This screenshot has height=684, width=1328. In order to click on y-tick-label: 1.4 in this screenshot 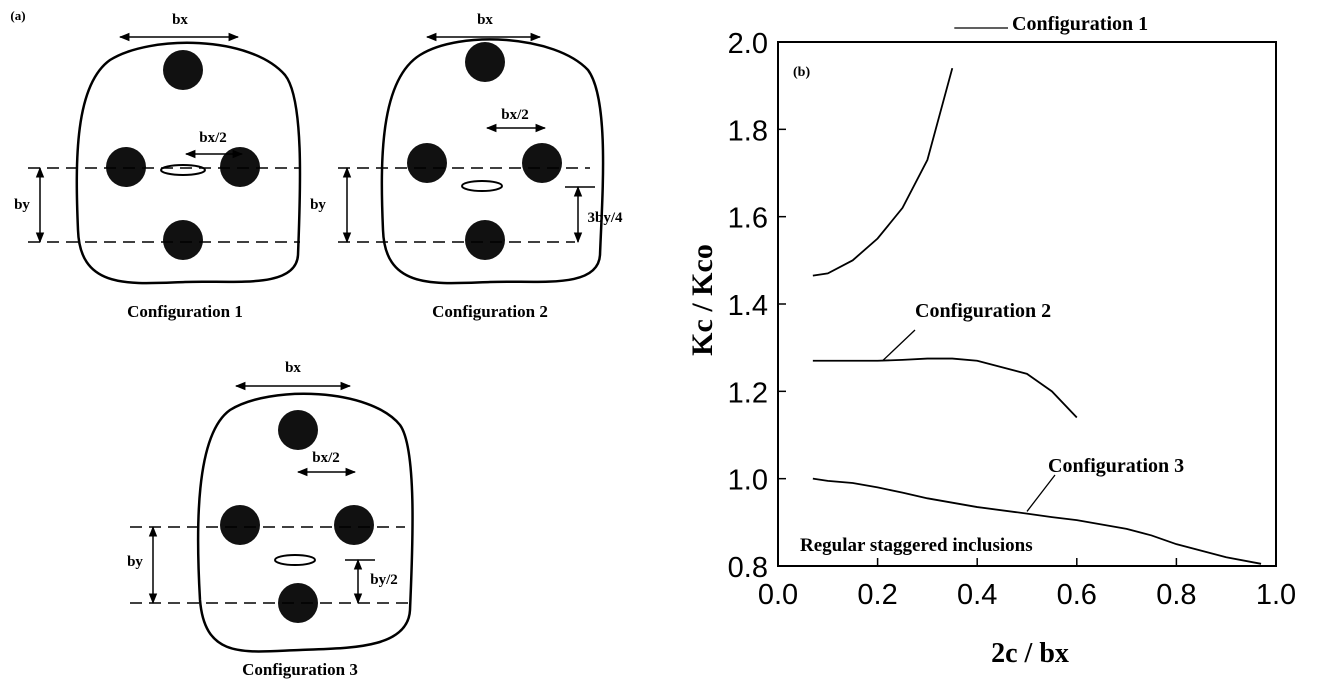, I will do `click(748, 306)`.